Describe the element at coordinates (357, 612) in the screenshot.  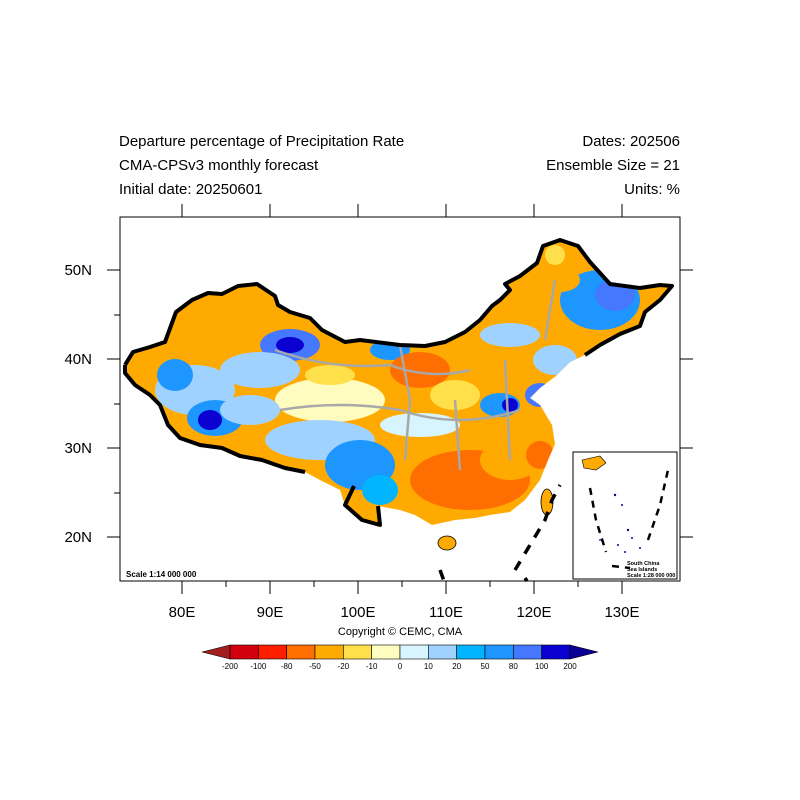
I see `lon-label-100e: 100E` at that location.